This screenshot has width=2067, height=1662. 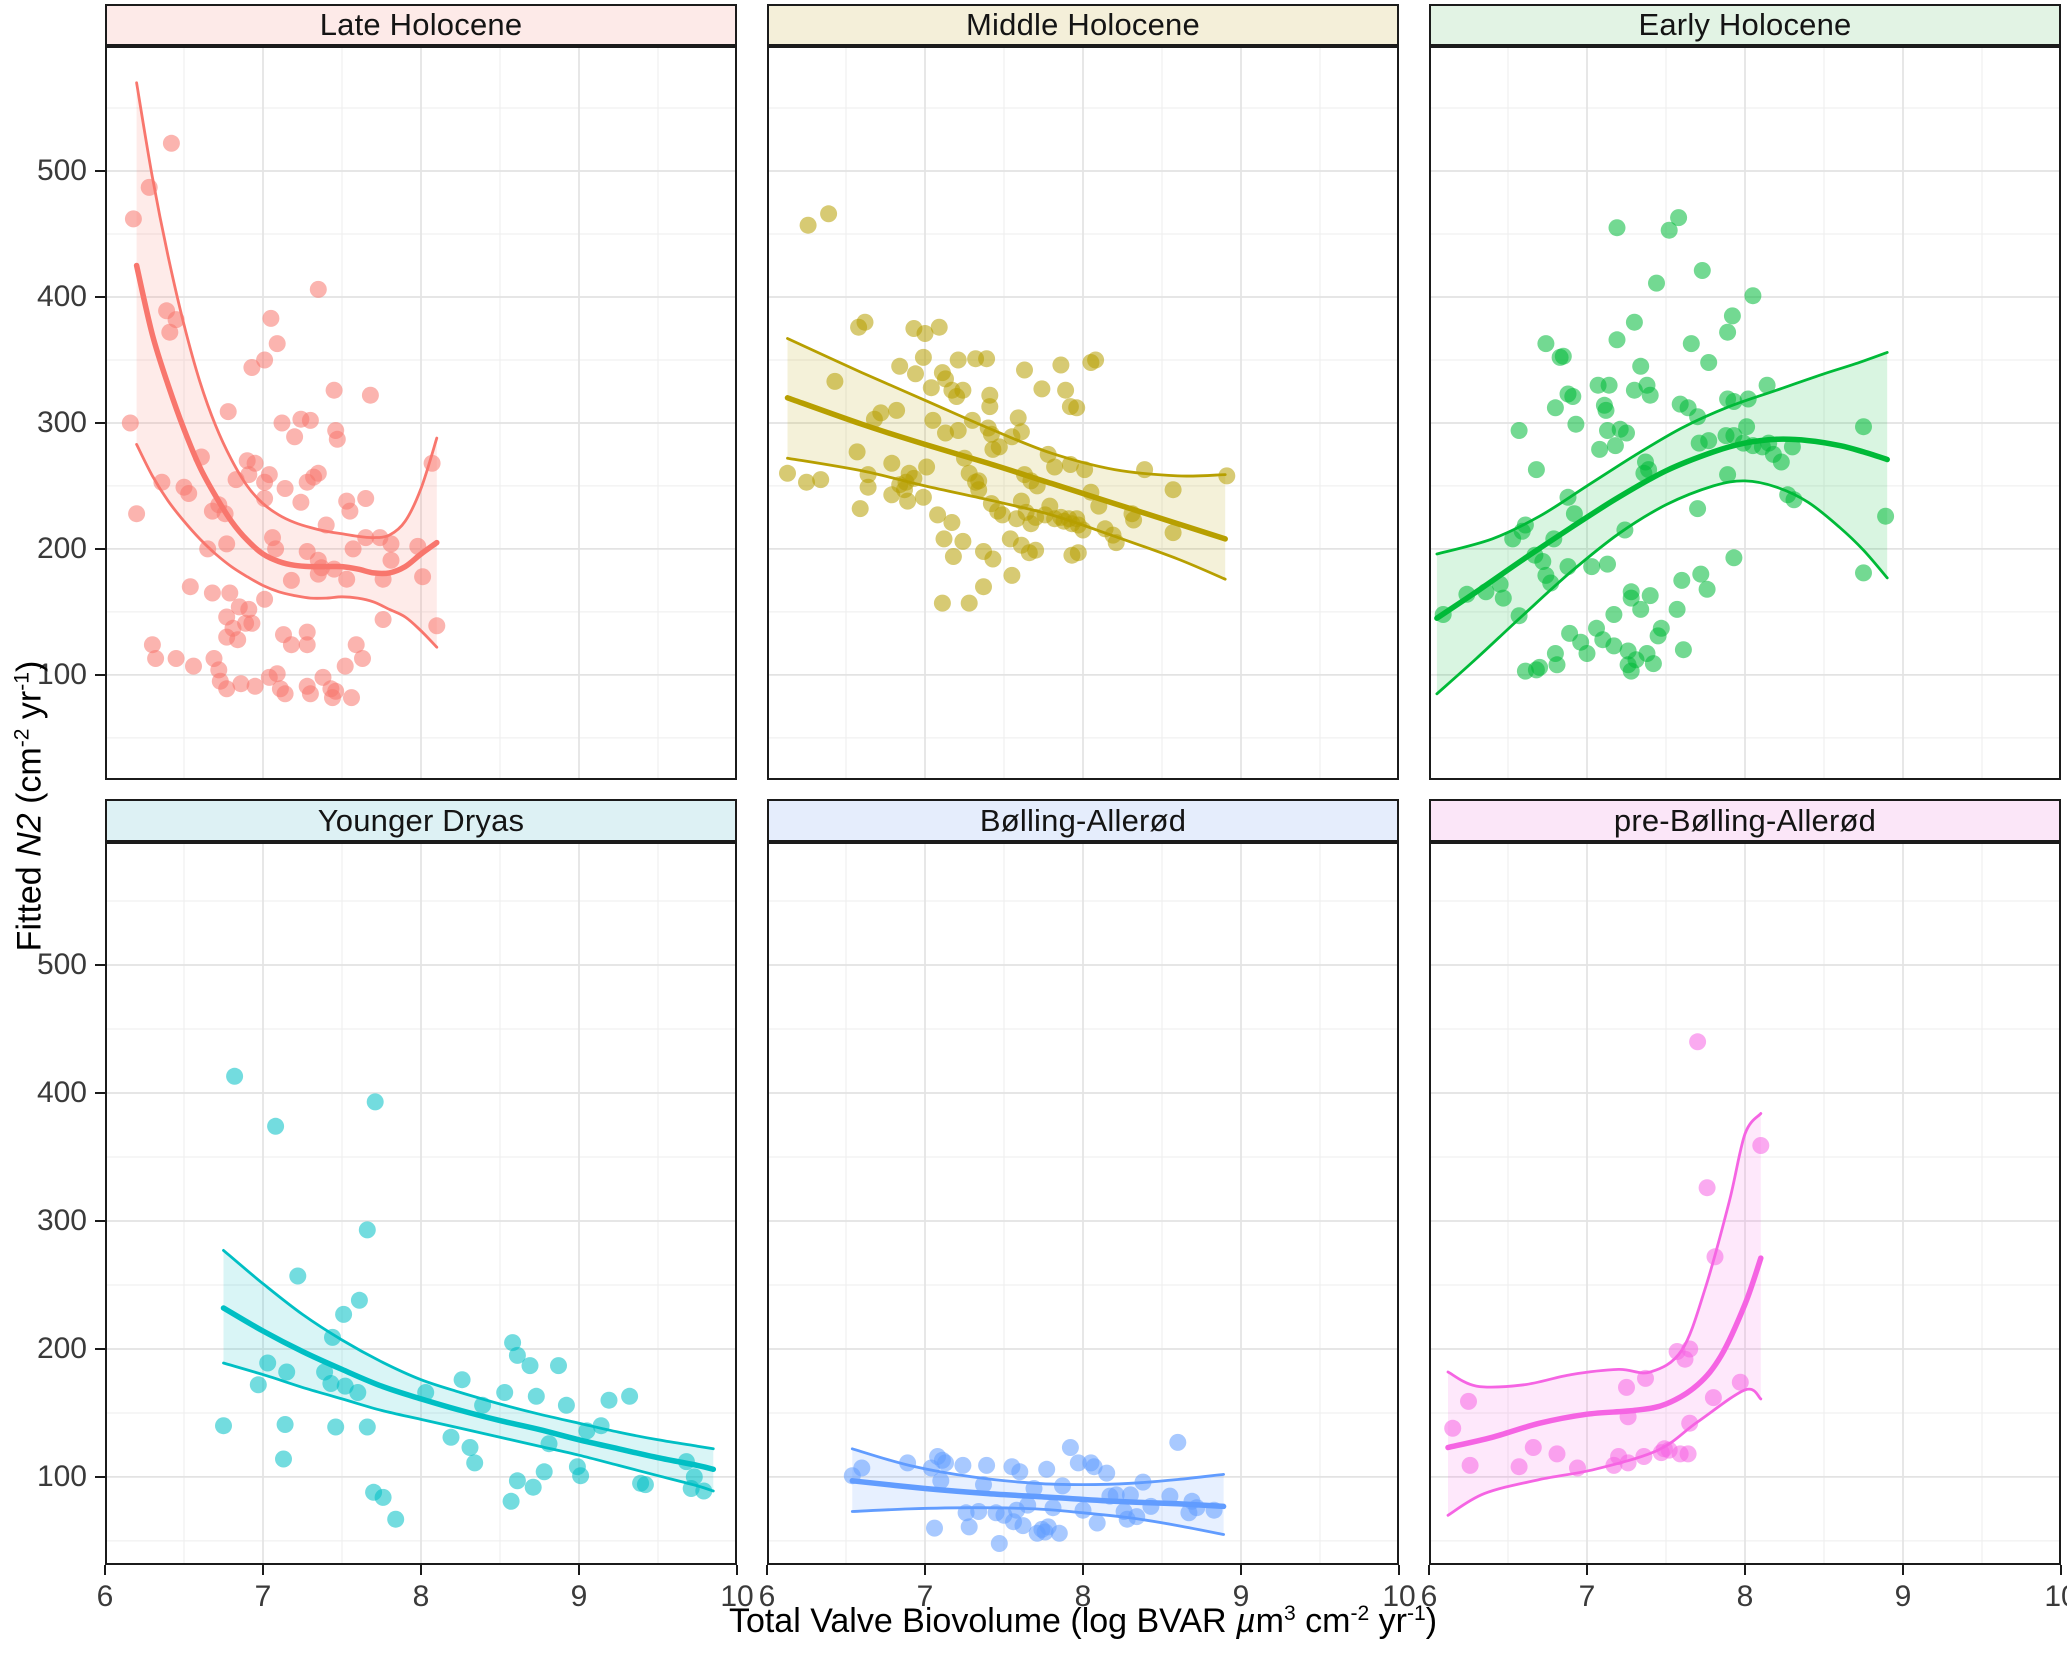 What do you see at coordinates (1360, 1614) in the screenshot?
I see `title-segment: -2` at bounding box center [1360, 1614].